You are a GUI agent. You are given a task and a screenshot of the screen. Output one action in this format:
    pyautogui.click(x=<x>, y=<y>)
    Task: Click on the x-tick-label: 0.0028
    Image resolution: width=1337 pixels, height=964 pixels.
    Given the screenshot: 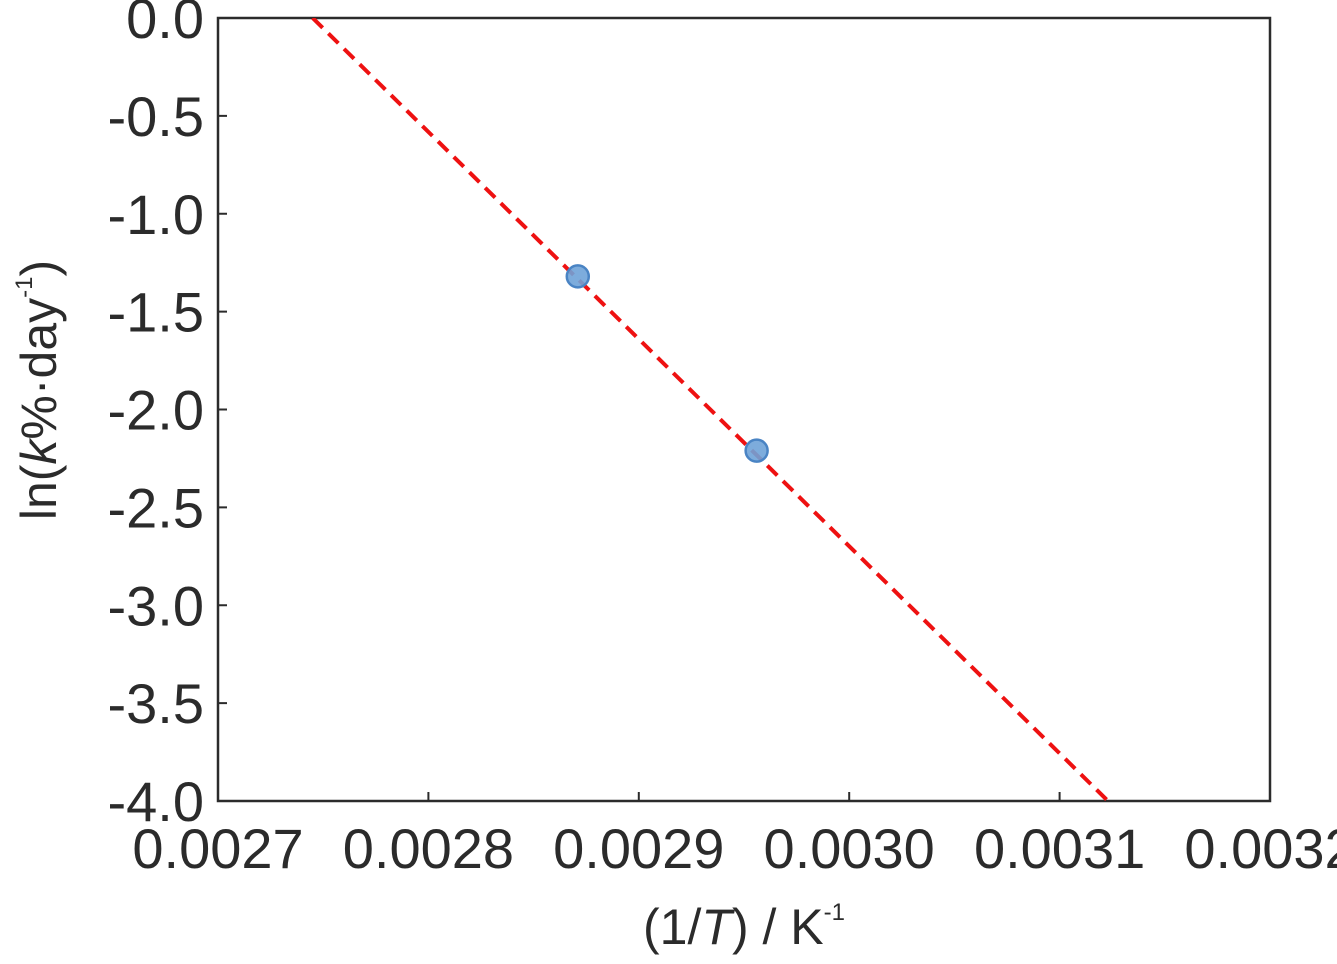 What is the action you would take?
    pyautogui.click(x=428, y=848)
    